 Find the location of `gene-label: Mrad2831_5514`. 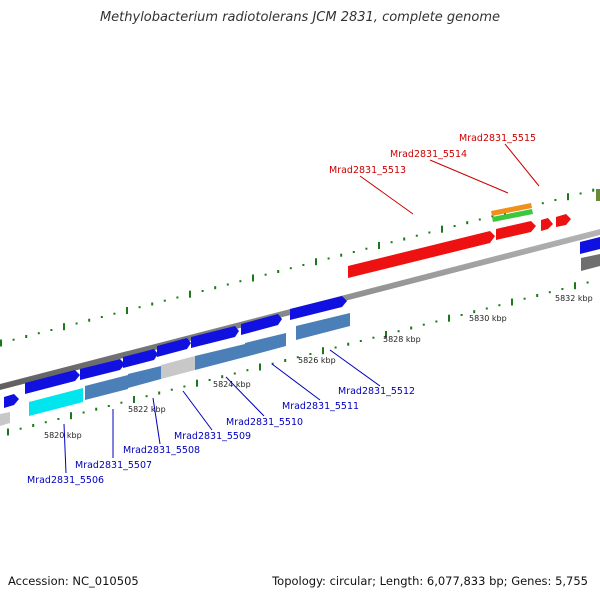

gene-label: Mrad2831_5514 is located at coordinates (428, 154).